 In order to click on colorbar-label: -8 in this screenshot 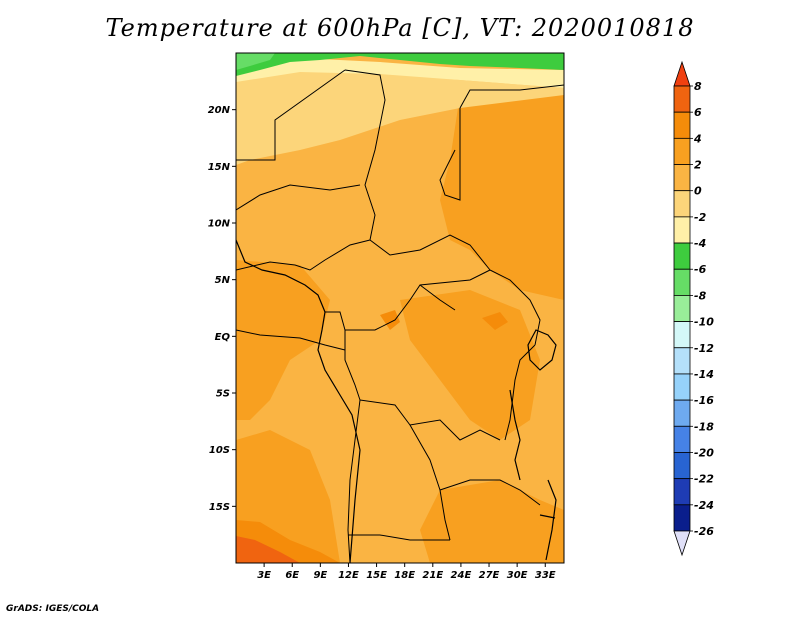, I will do `click(700, 295)`.